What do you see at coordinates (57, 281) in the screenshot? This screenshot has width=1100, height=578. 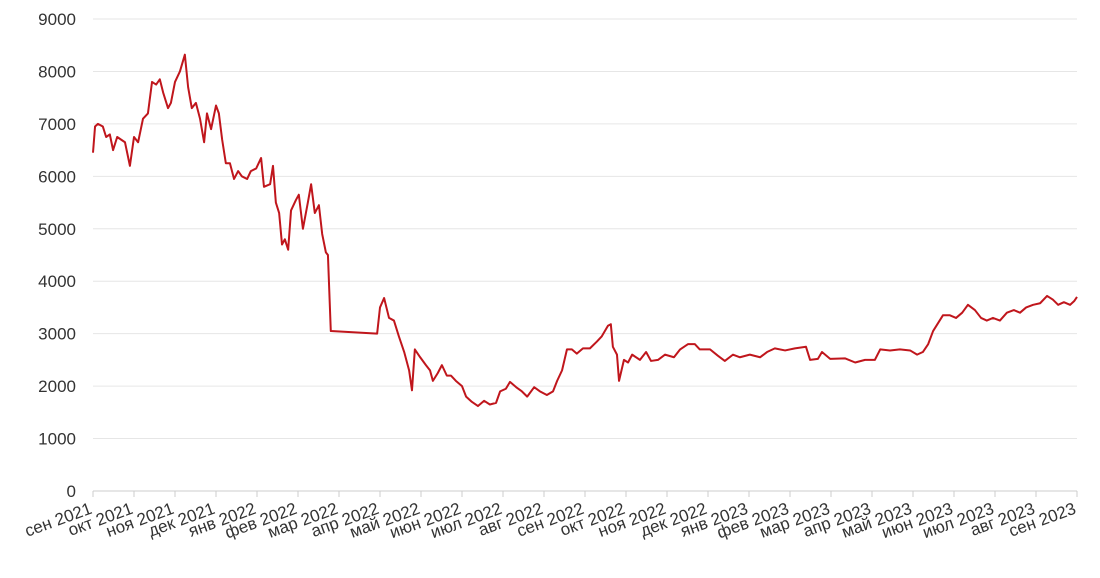 I see `y-tick-label: 4000` at bounding box center [57, 281].